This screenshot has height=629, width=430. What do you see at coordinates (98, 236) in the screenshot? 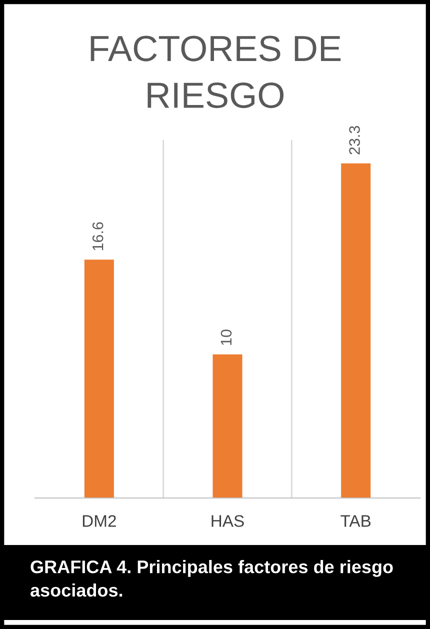
I see `data-label: 16.6` at bounding box center [98, 236].